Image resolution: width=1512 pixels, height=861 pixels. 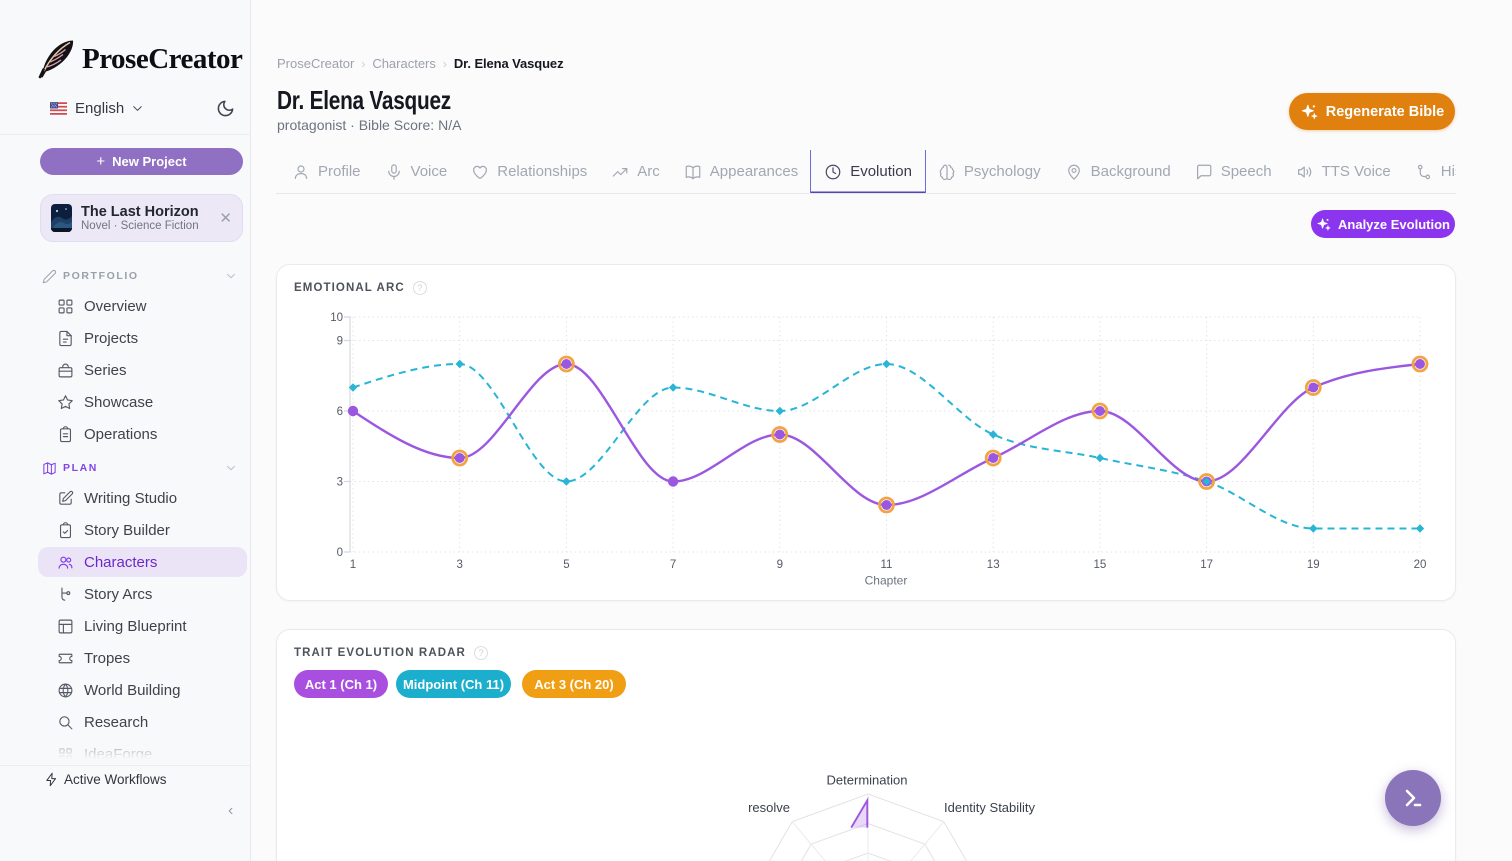 What do you see at coordinates (1313, 565) in the screenshot?
I see `svg-text: 19` at bounding box center [1313, 565].